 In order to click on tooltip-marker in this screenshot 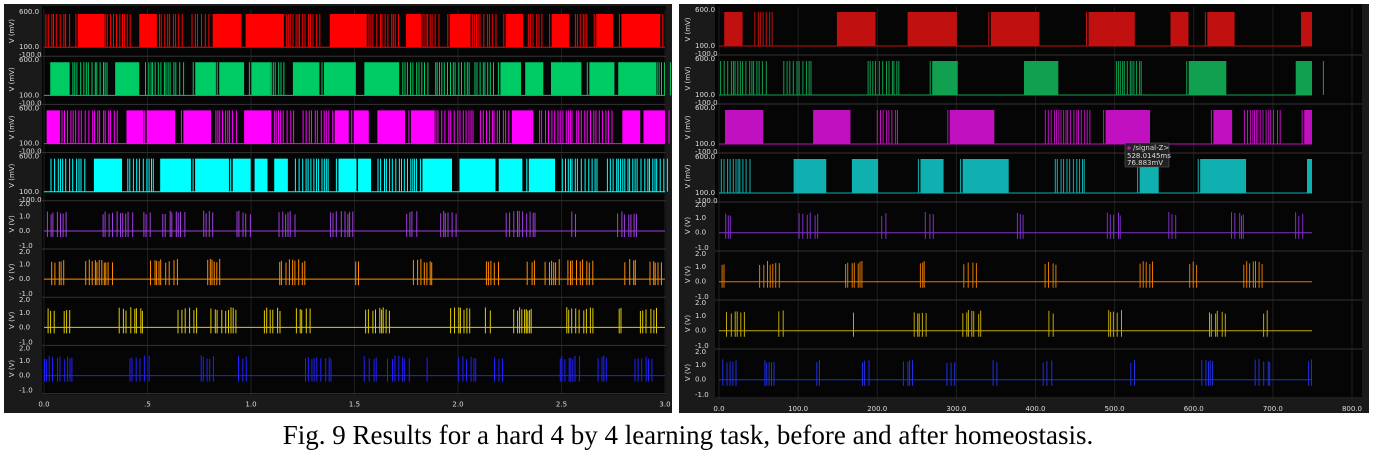, I will do `click(1129, 148)`.